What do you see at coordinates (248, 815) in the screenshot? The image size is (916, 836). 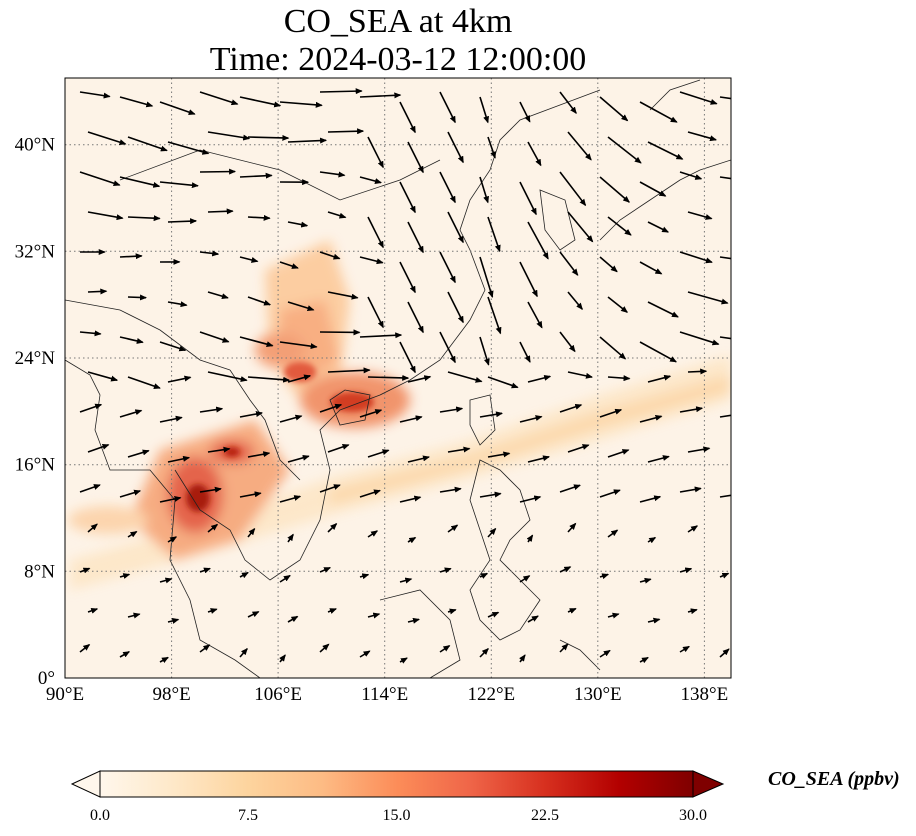 I see `colorbar-tick: 7.5` at bounding box center [248, 815].